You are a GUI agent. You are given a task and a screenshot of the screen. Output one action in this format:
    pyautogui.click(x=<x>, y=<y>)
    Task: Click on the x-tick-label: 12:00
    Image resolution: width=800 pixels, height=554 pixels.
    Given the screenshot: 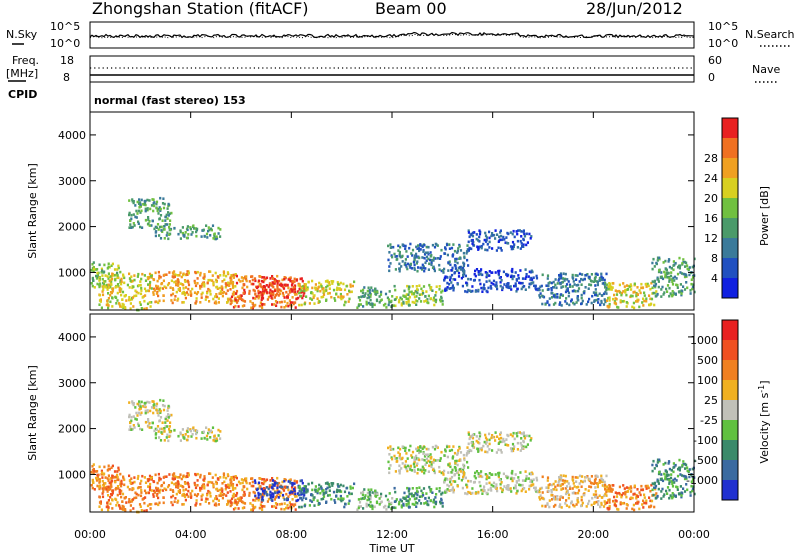 What is the action you would take?
    pyautogui.click(x=392, y=534)
    